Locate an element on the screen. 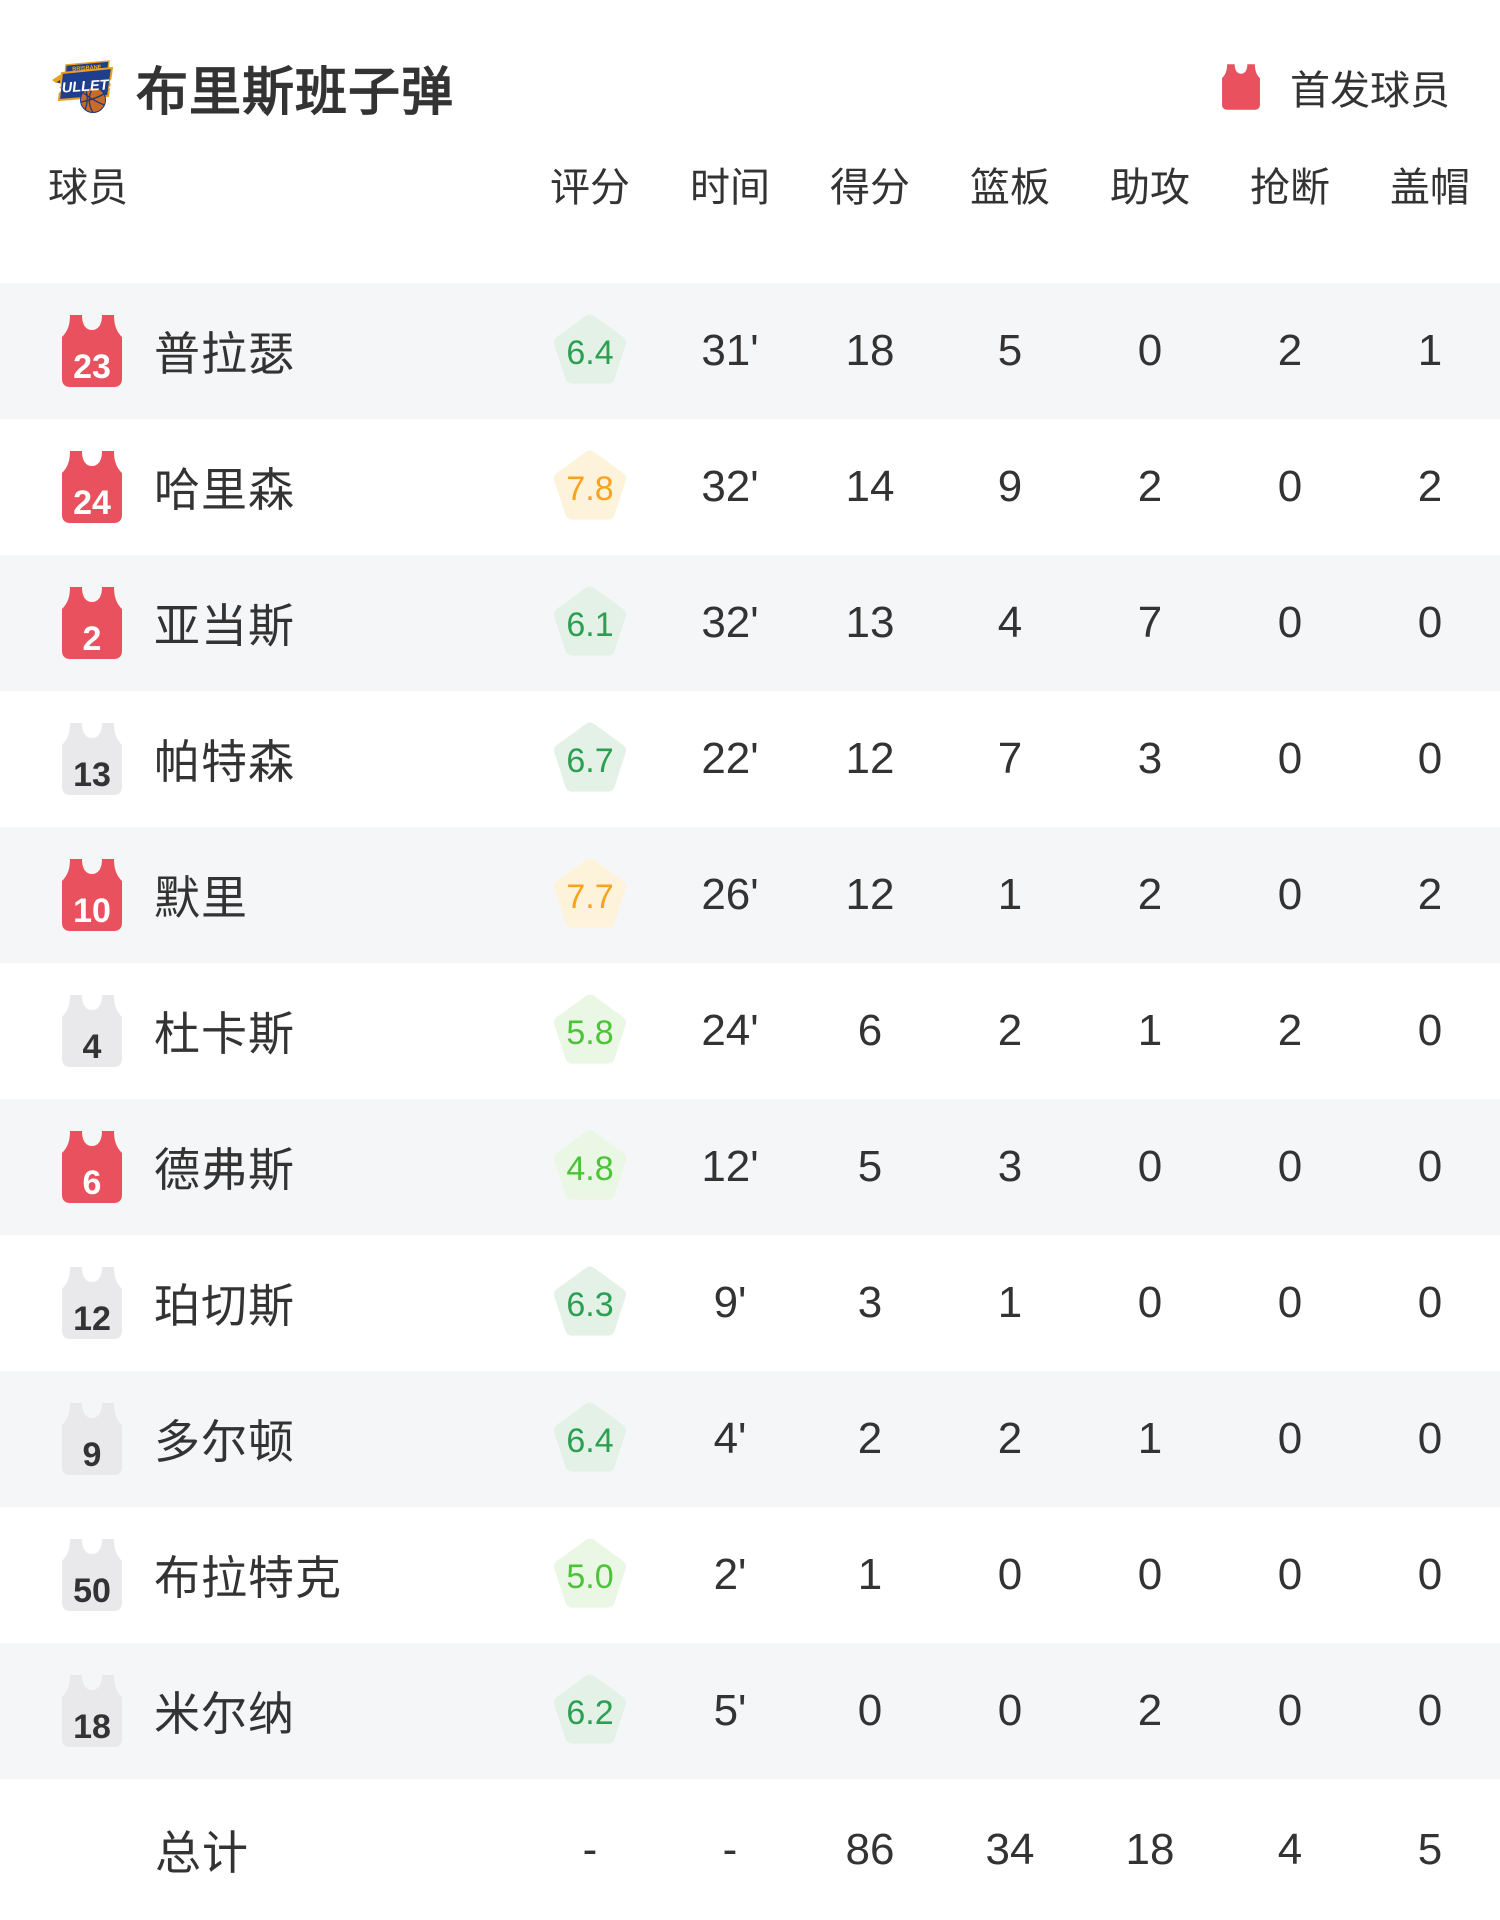 This screenshot has width=1500, height=1920. jersey-icon: 4 is located at coordinates (92, 1031).